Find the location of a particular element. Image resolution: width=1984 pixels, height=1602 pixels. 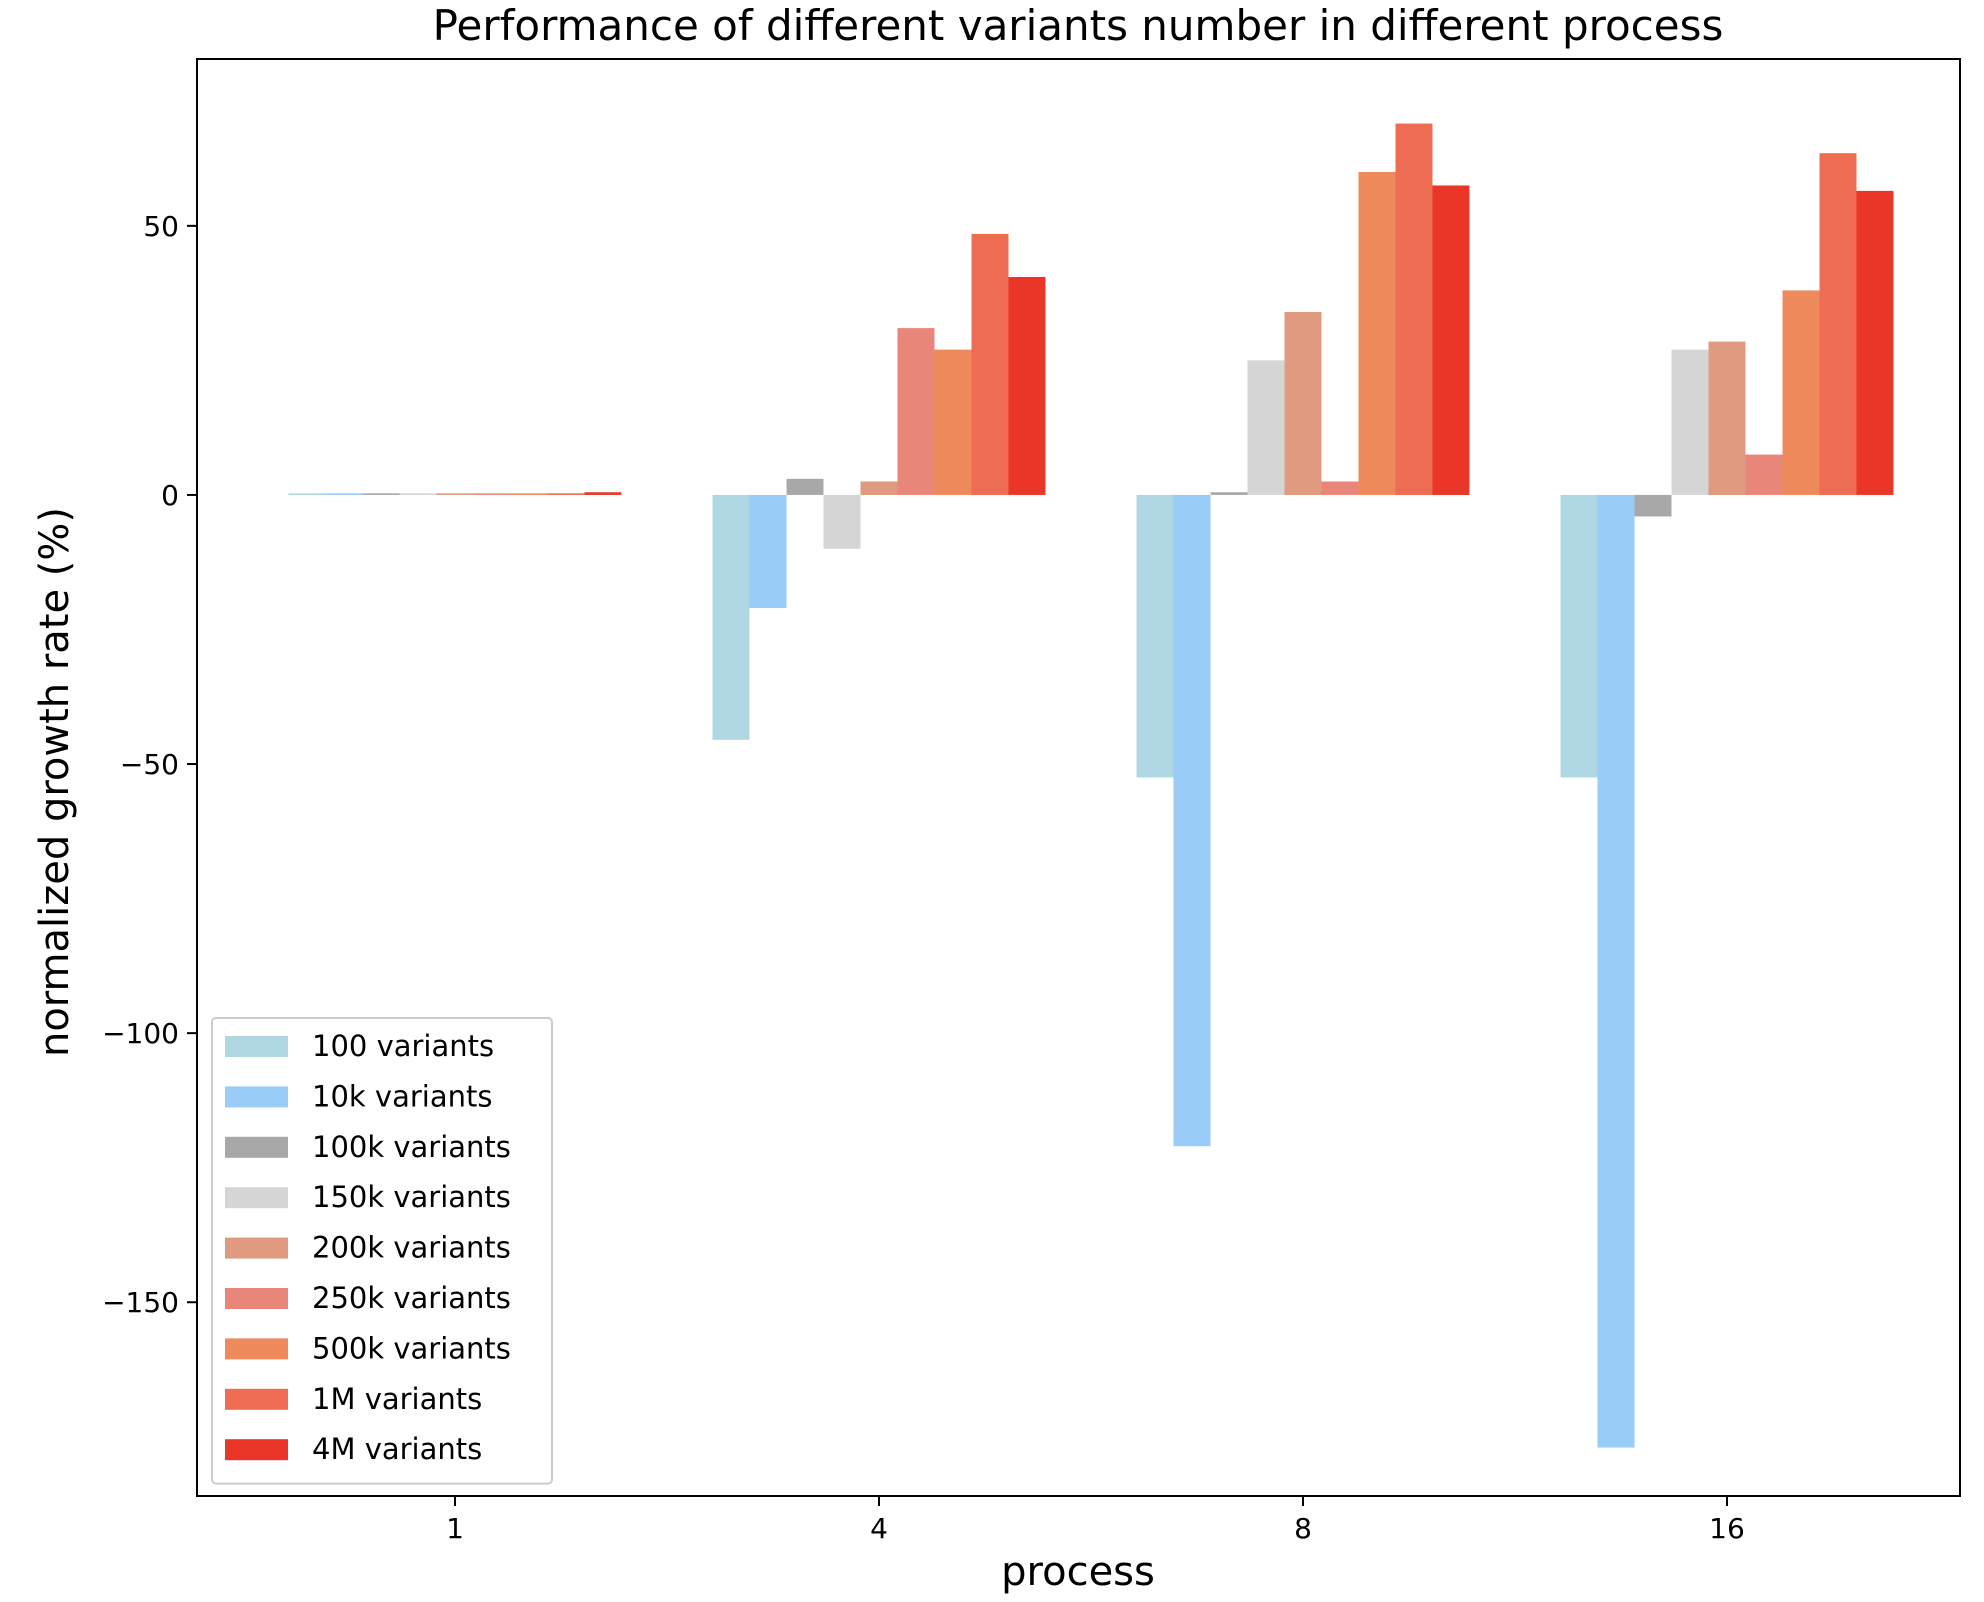

bar-4-100k-variants is located at coordinates (805, 486).